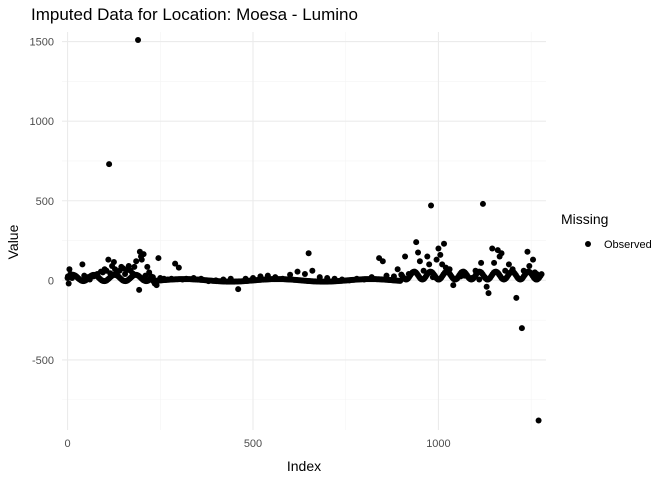 The image size is (672, 480). Describe the element at coordinates (45, 202) in the screenshot. I see `y-tick-label: 500` at that location.